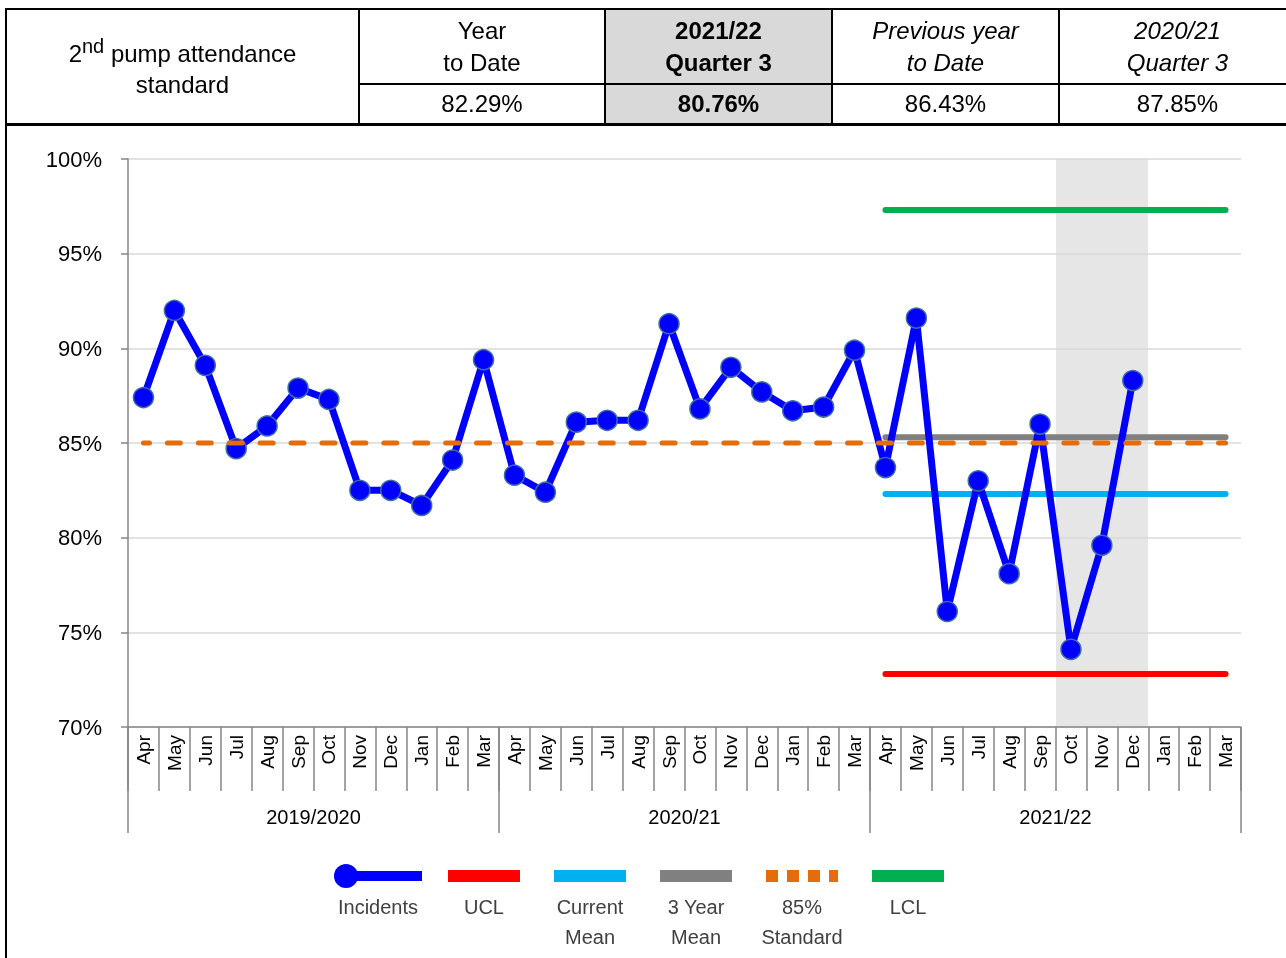 The image size is (1286, 958). What do you see at coordinates (718, 46) in the screenshot?
I see `text: 2021/22 Quarter 3` at bounding box center [718, 46].